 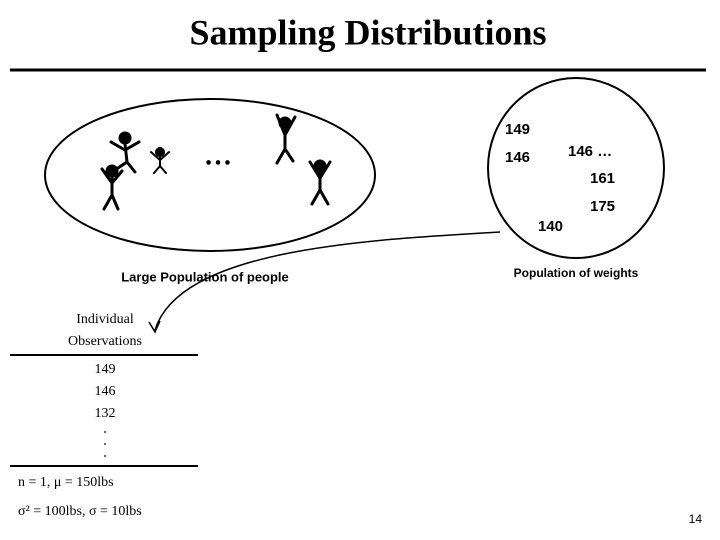 What do you see at coordinates (327, 281) in the screenshot?
I see `sampling-arrow` at bounding box center [327, 281].